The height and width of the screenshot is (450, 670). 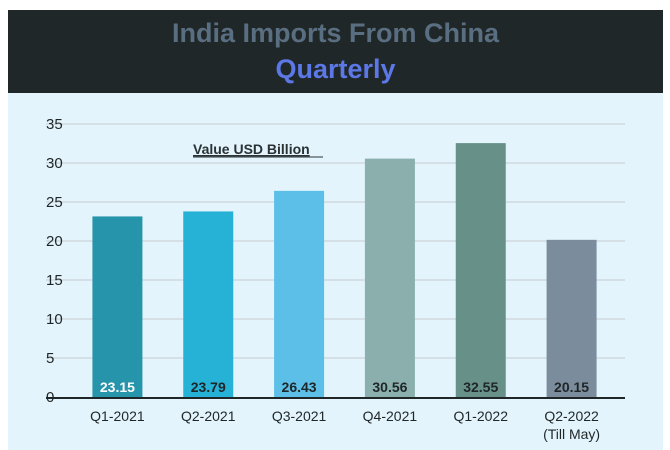 What do you see at coordinates (390, 416) in the screenshot?
I see `category-label: Q4-2021` at bounding box center [390, 416].